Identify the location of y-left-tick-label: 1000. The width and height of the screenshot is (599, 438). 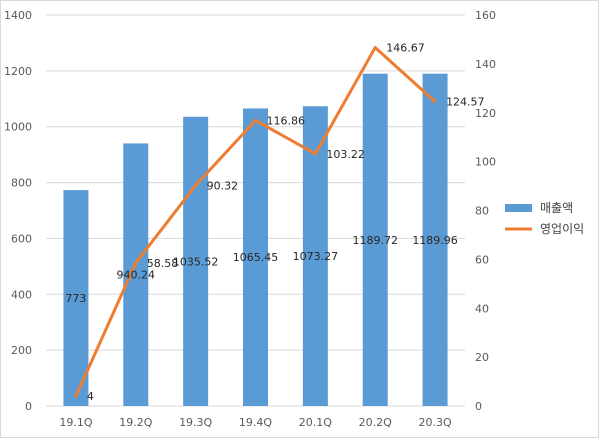
(18, 127).